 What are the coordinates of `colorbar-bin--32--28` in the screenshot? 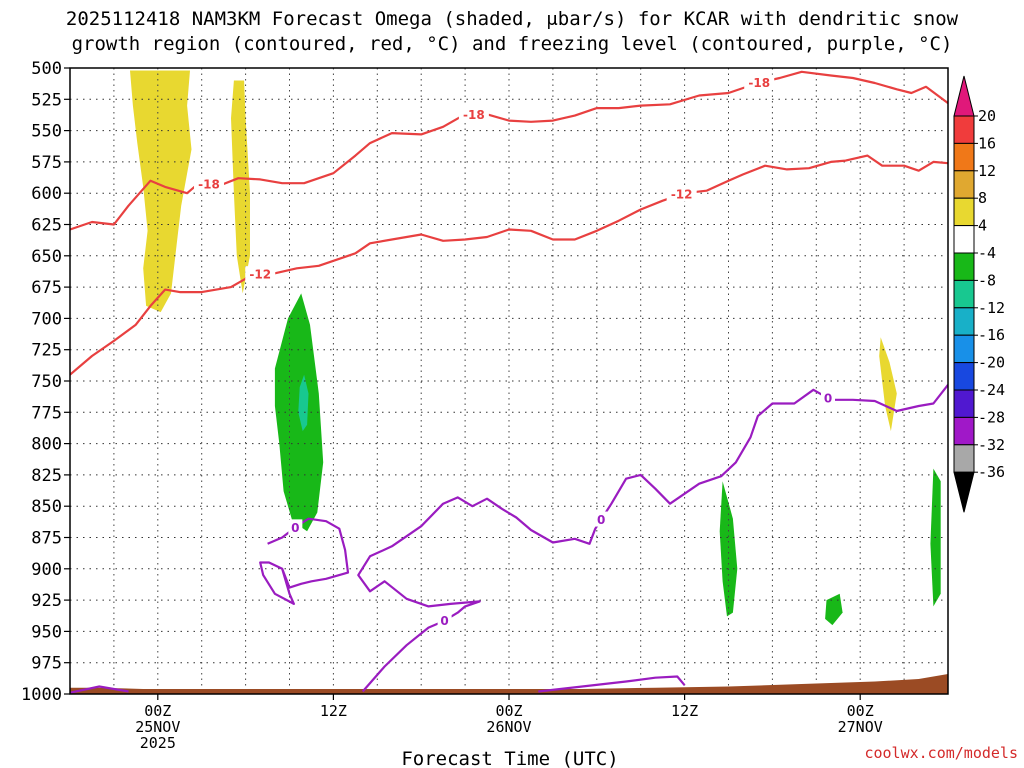 It's located at (964, 431).